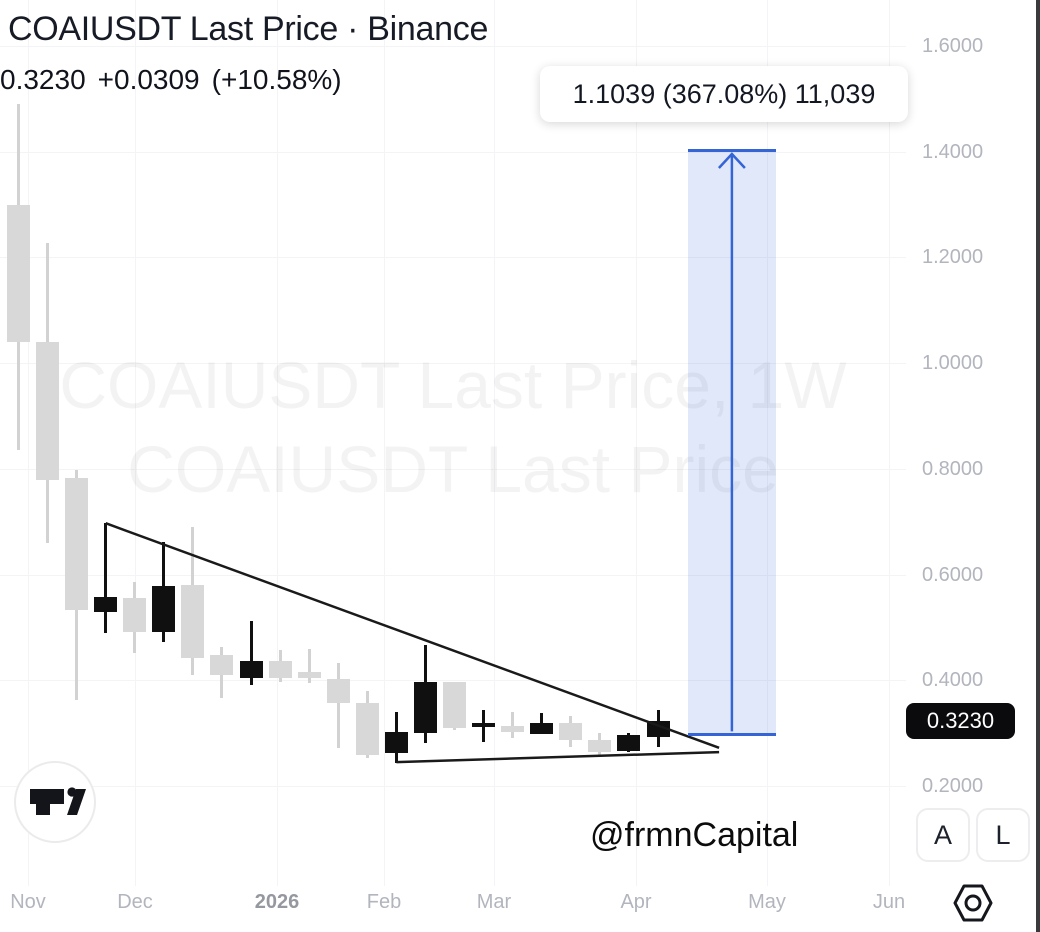  What do you see at coordinates (28, 902) in the screenshot?
I see `time-axis-label: Nov` at bounding box center [28, 902].